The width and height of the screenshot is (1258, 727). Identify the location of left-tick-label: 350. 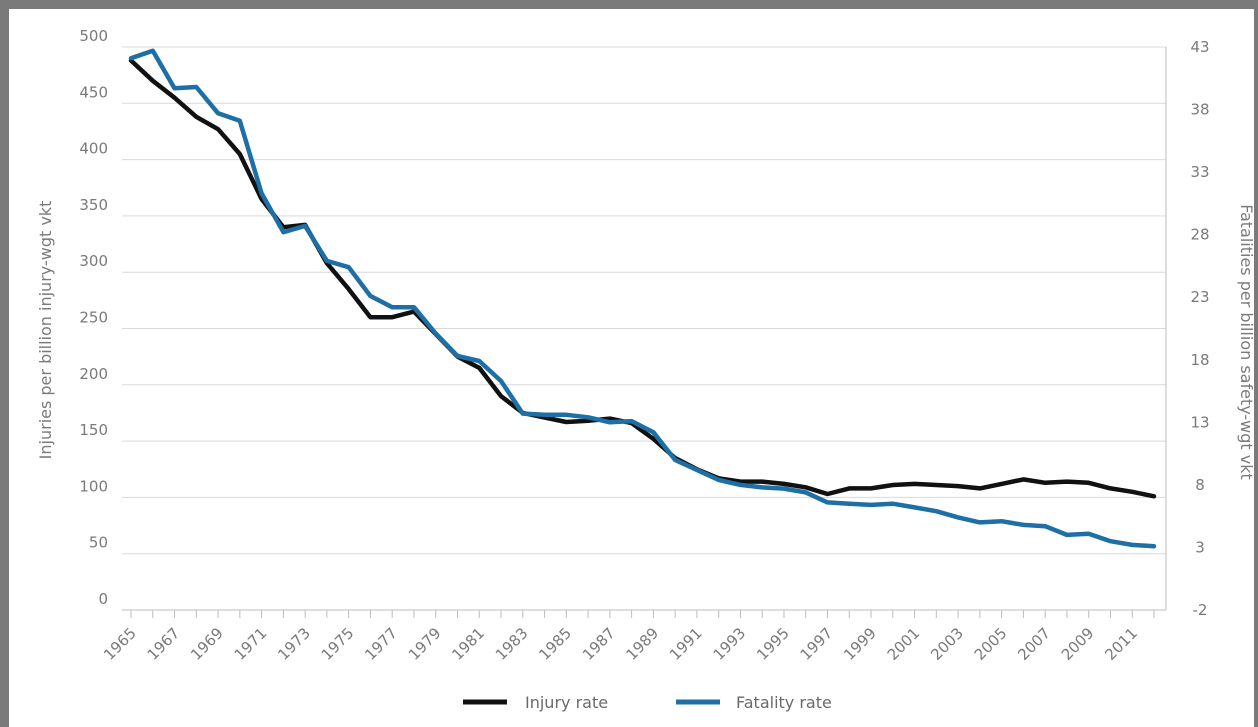
(93, 205).